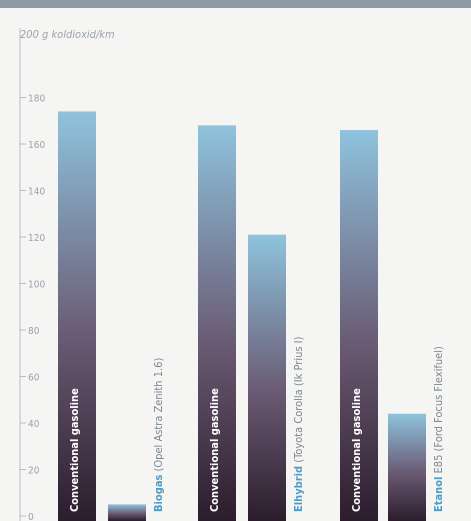 This screenshot has height=521, width=471. What do you see at coordinates (67, 34) in the screenshot?
I see `y-axis-label: 200 g koldioxid/km` at bounding box center [67, 34].